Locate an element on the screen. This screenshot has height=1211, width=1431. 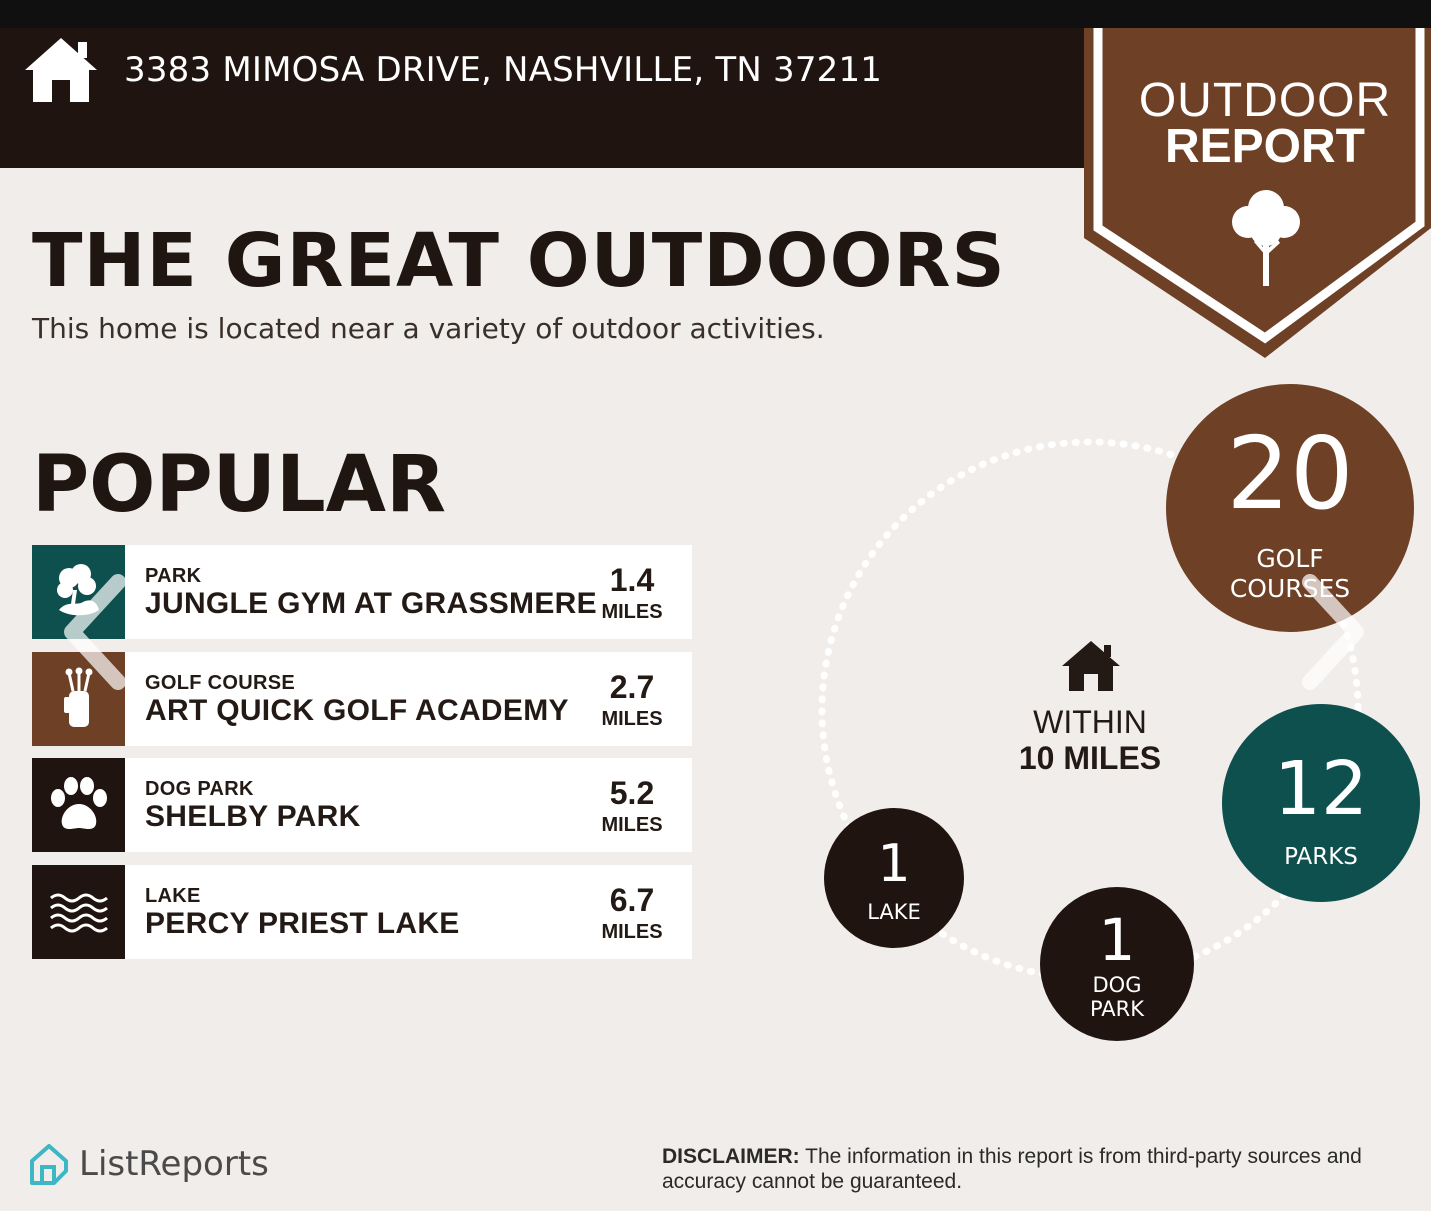
parks-count: 12 is located at coordinates (1321, 789).